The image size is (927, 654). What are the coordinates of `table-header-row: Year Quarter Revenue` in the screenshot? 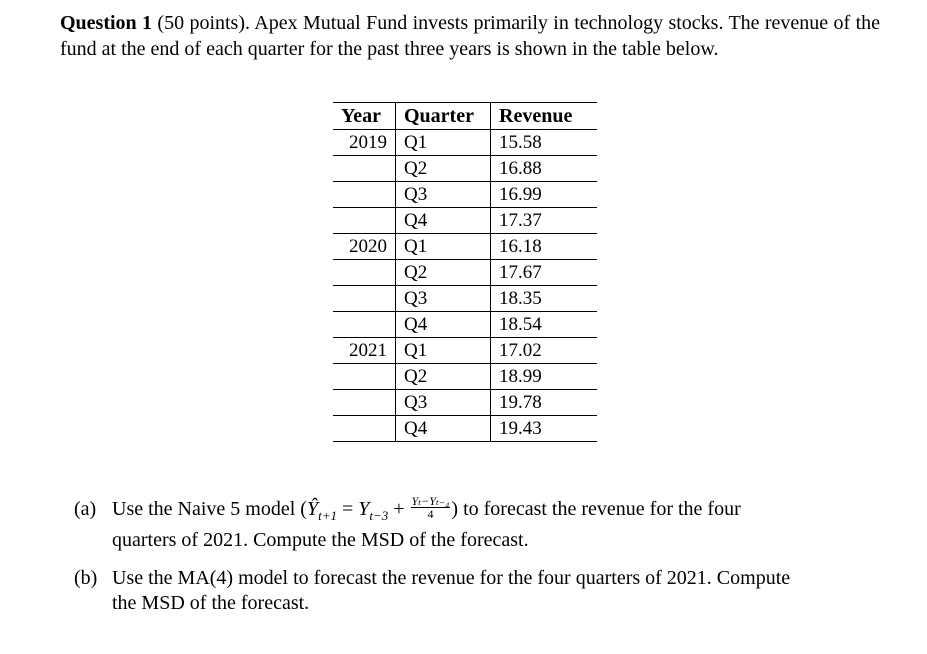 It's located at (465, 116).